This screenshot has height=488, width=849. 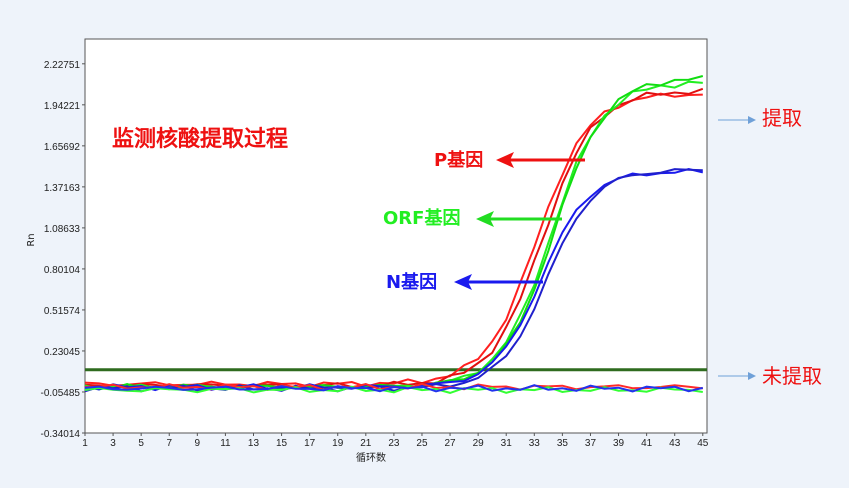 What do you see at coordinates (752, 120) in the screenshot?
I see `side-arrowhead-extracted` at bounding box center [752, 120].